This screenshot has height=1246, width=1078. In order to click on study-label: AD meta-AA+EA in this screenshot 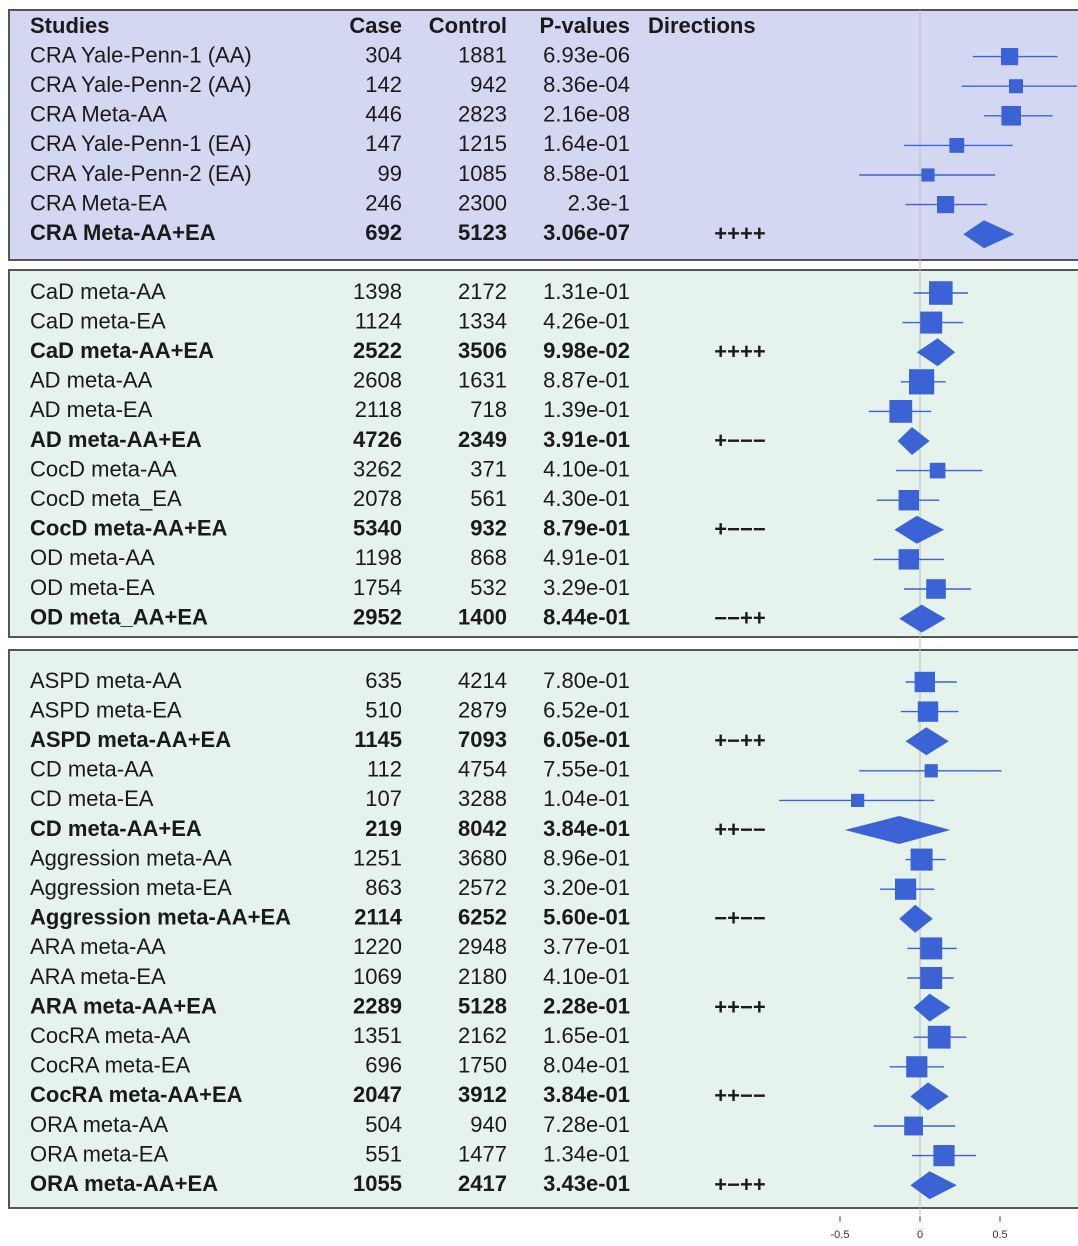, I will do `click(116, 439)`.